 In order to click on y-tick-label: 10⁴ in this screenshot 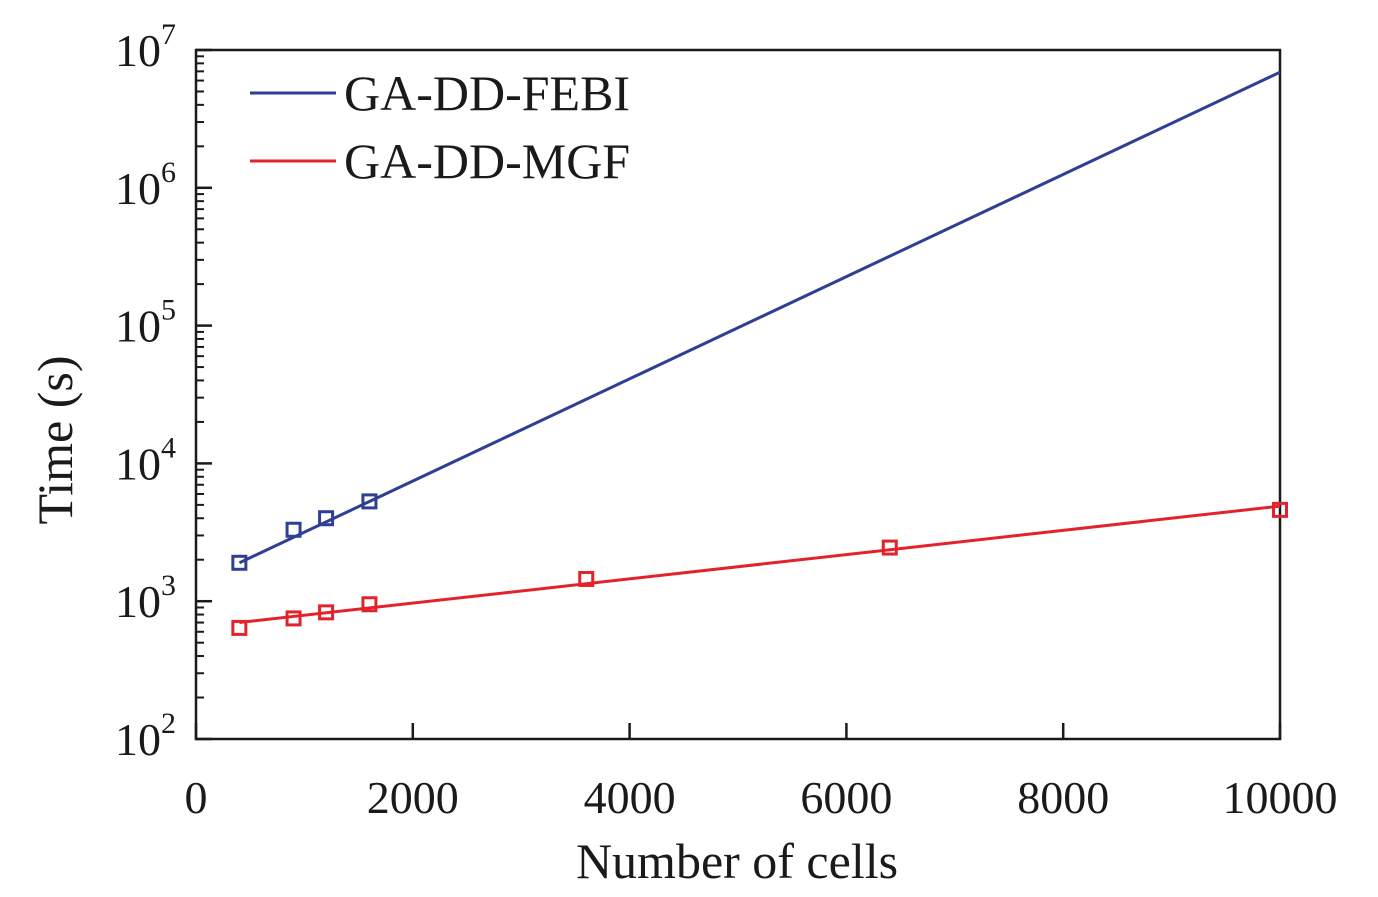, I will do `click(145, 460)`.